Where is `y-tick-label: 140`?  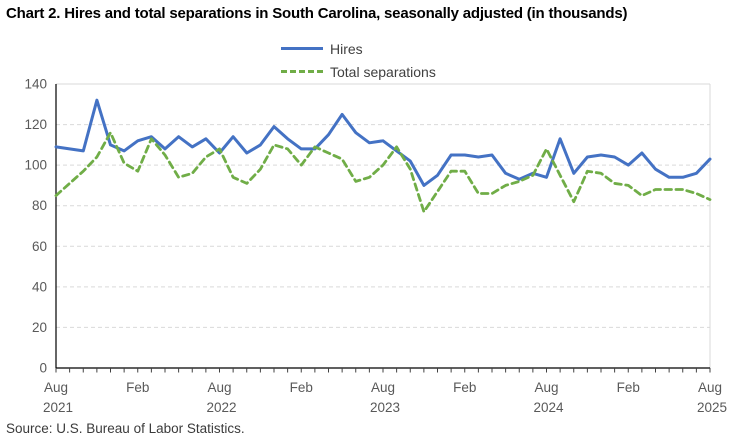 y-tick-label: 140 is located at coordinates (35, 84).